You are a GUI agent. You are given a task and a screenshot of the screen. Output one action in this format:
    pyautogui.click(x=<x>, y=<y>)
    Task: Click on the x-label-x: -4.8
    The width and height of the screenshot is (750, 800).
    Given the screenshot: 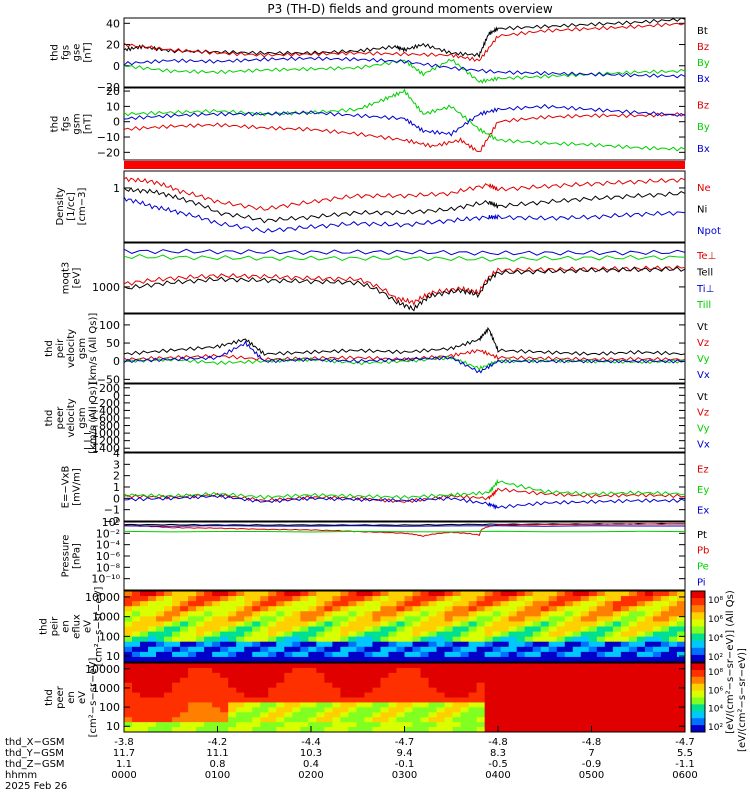 What is the action you would take?
    pyautogui.click(x=592, y=742)
    